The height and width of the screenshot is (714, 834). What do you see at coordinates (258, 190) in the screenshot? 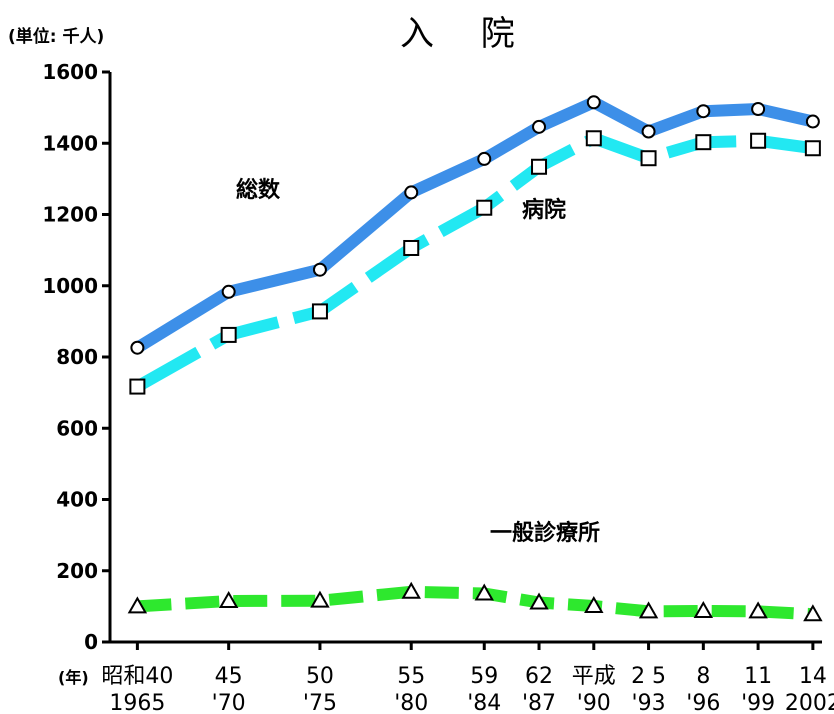
I see `series-label-total: 総数` at bounding box center [258, 190].